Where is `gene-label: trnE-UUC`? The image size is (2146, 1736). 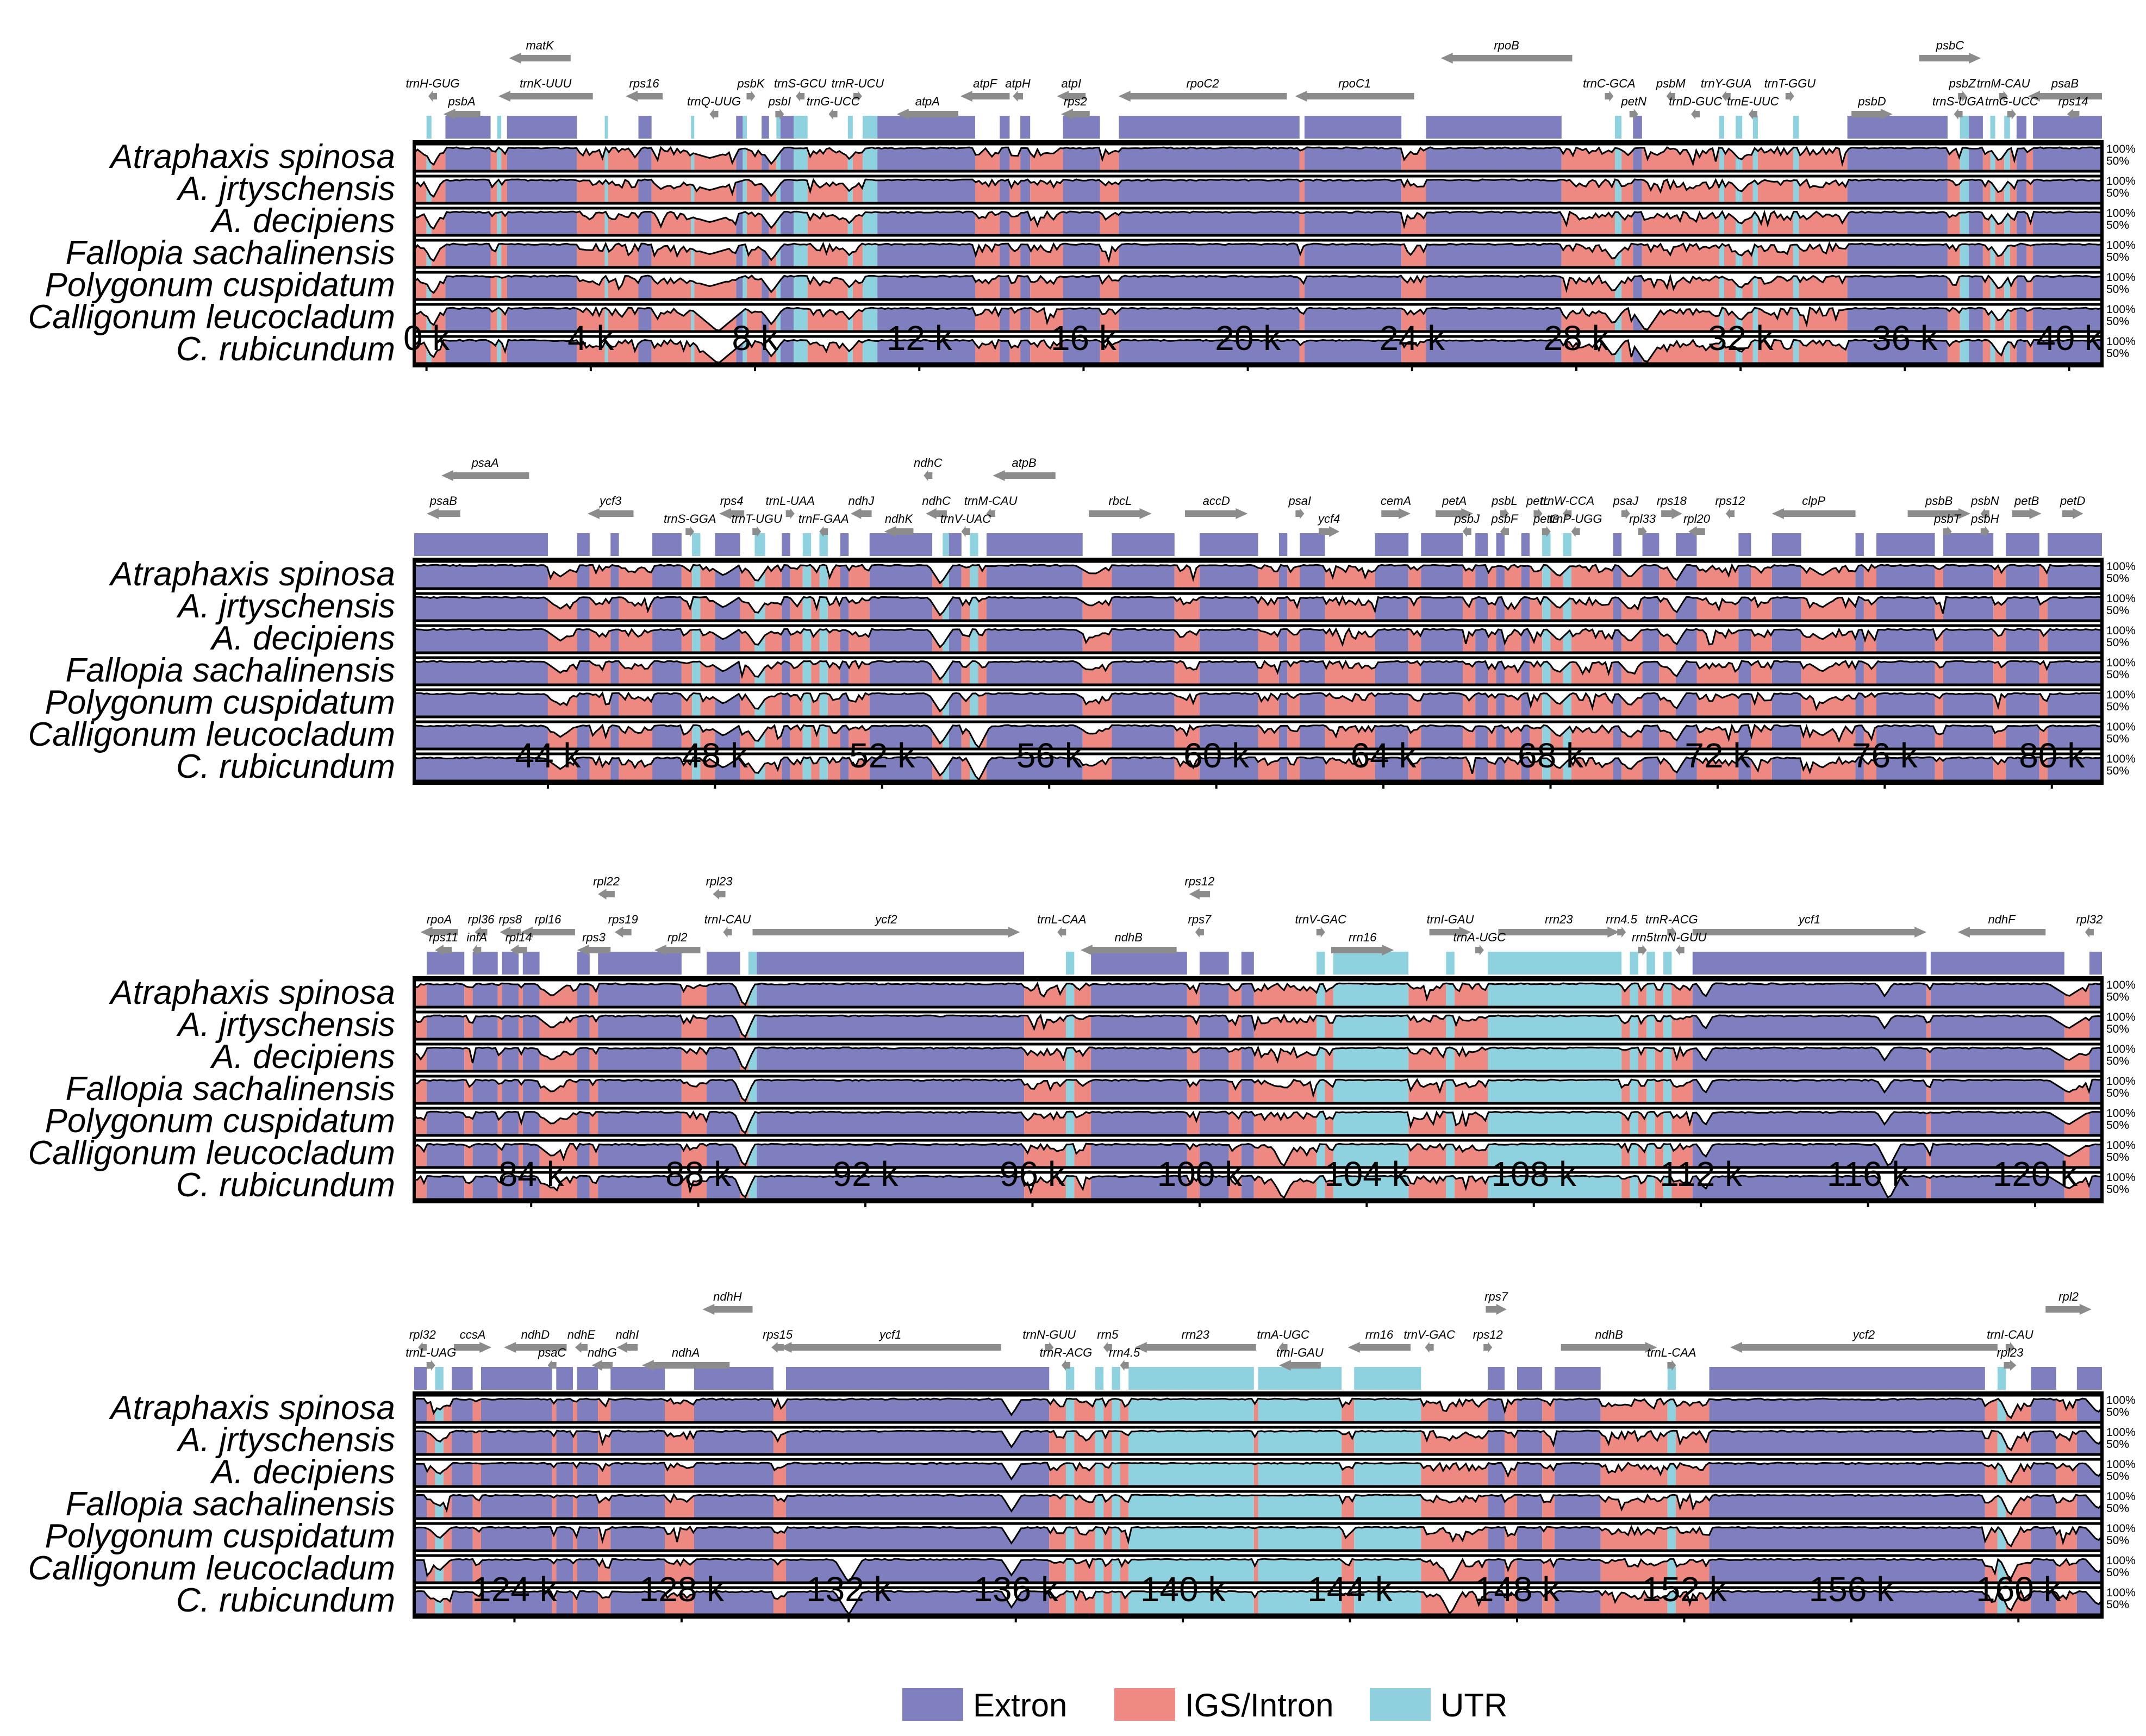
gene-label: trnE-UUC is located at coordinates (1753, 101).